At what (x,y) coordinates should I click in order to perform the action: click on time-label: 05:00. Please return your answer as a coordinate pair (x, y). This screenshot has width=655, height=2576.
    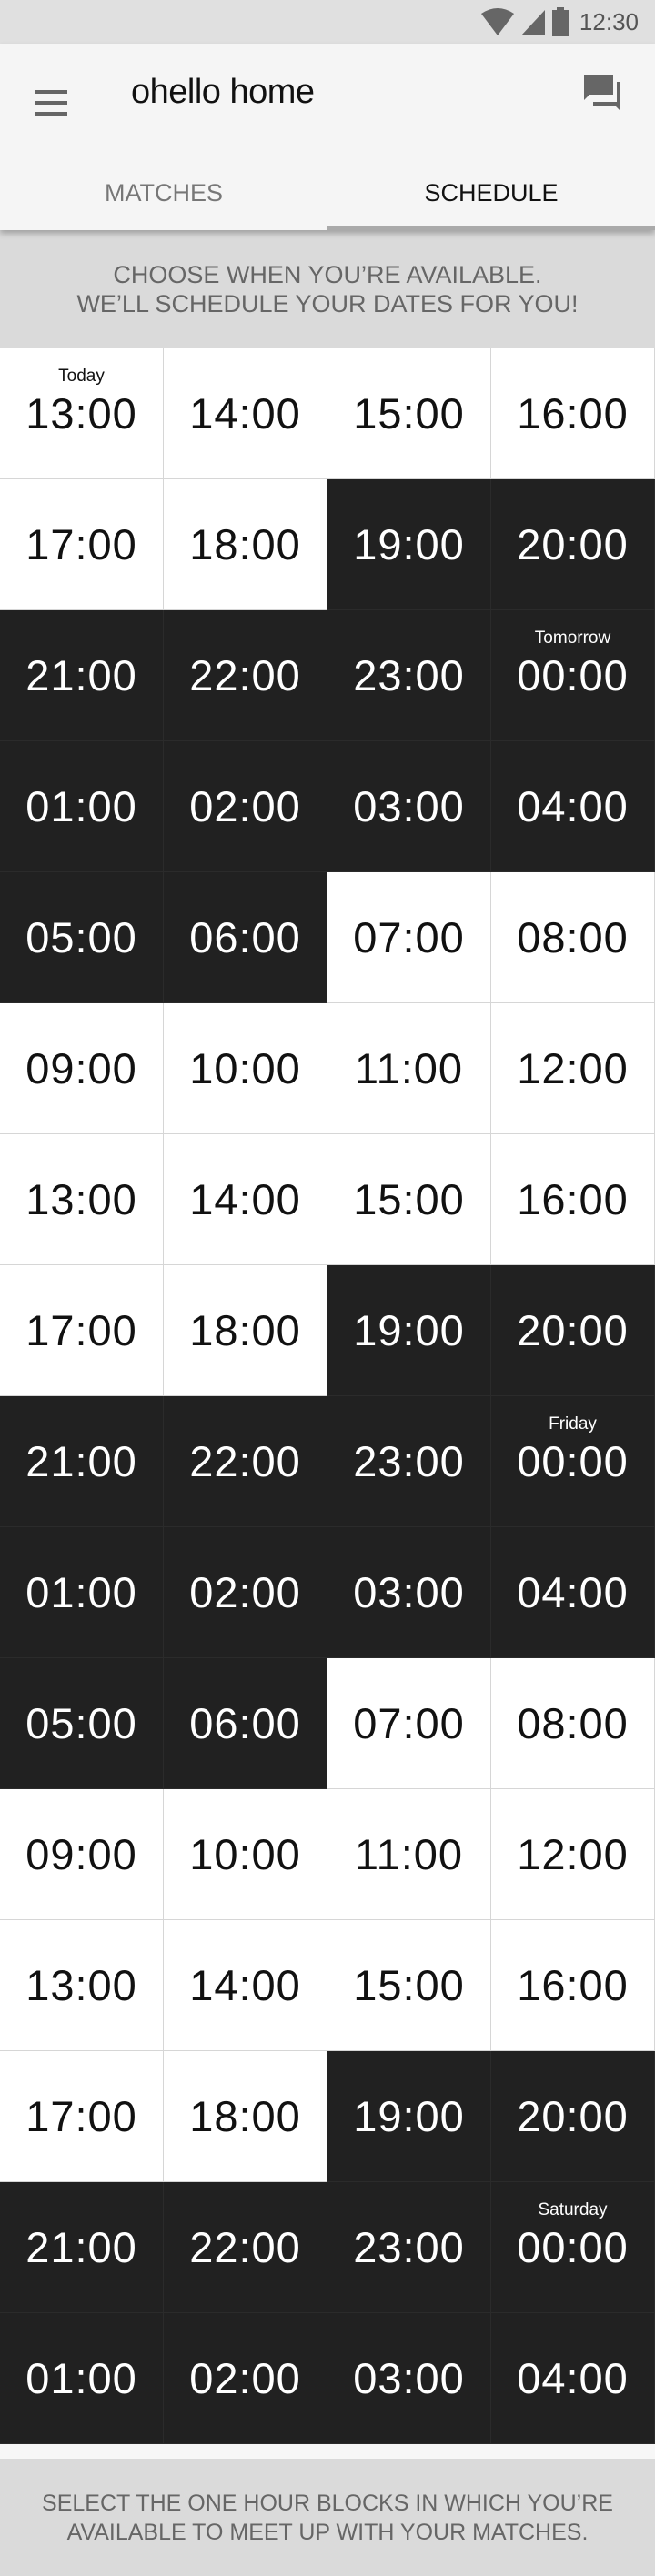
    Looking at the image, I should click on (81, 937).